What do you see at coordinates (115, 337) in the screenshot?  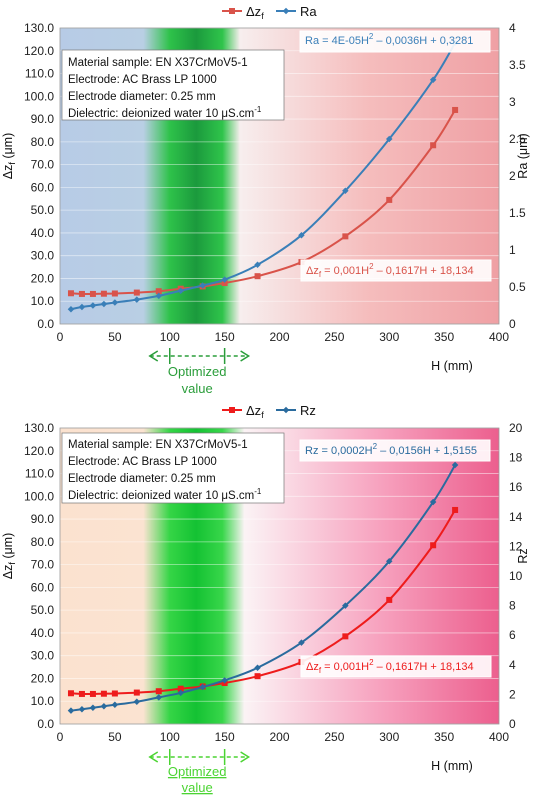 I see `x-tick-label: 50` at bounding box center [115, 337].